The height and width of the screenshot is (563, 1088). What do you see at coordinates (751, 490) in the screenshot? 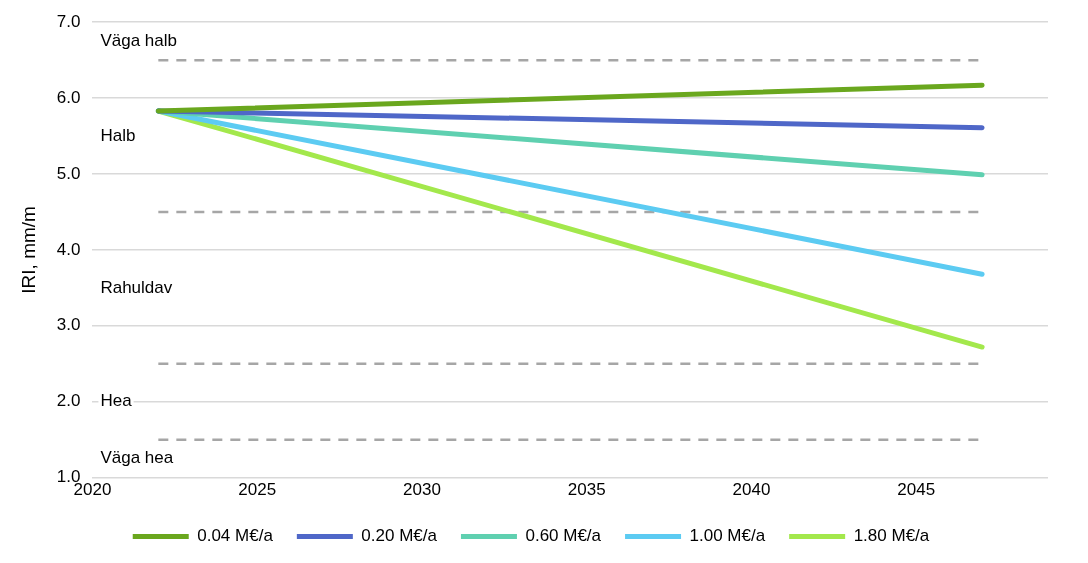
I see `x-tick-label: 2040` at bounding box center [751, 490].